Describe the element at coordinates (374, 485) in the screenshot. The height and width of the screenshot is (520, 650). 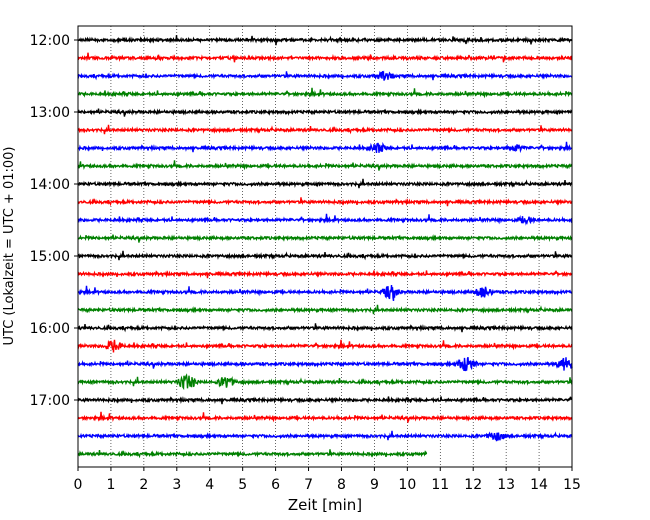
I see `x-tick-label: 9` at that location.